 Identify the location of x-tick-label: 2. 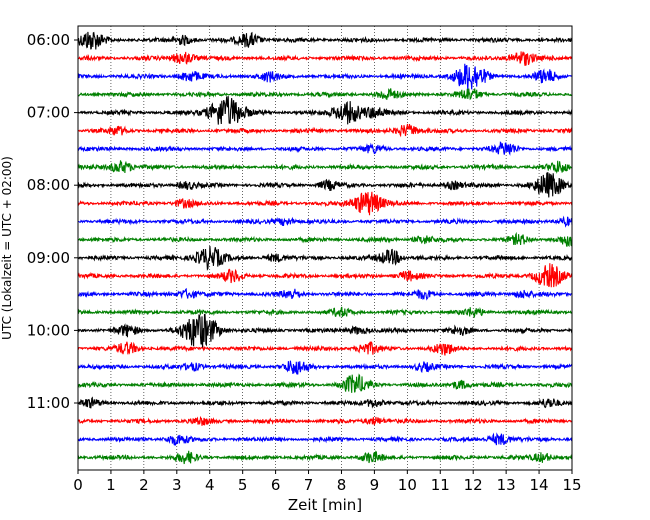
(144, 485).